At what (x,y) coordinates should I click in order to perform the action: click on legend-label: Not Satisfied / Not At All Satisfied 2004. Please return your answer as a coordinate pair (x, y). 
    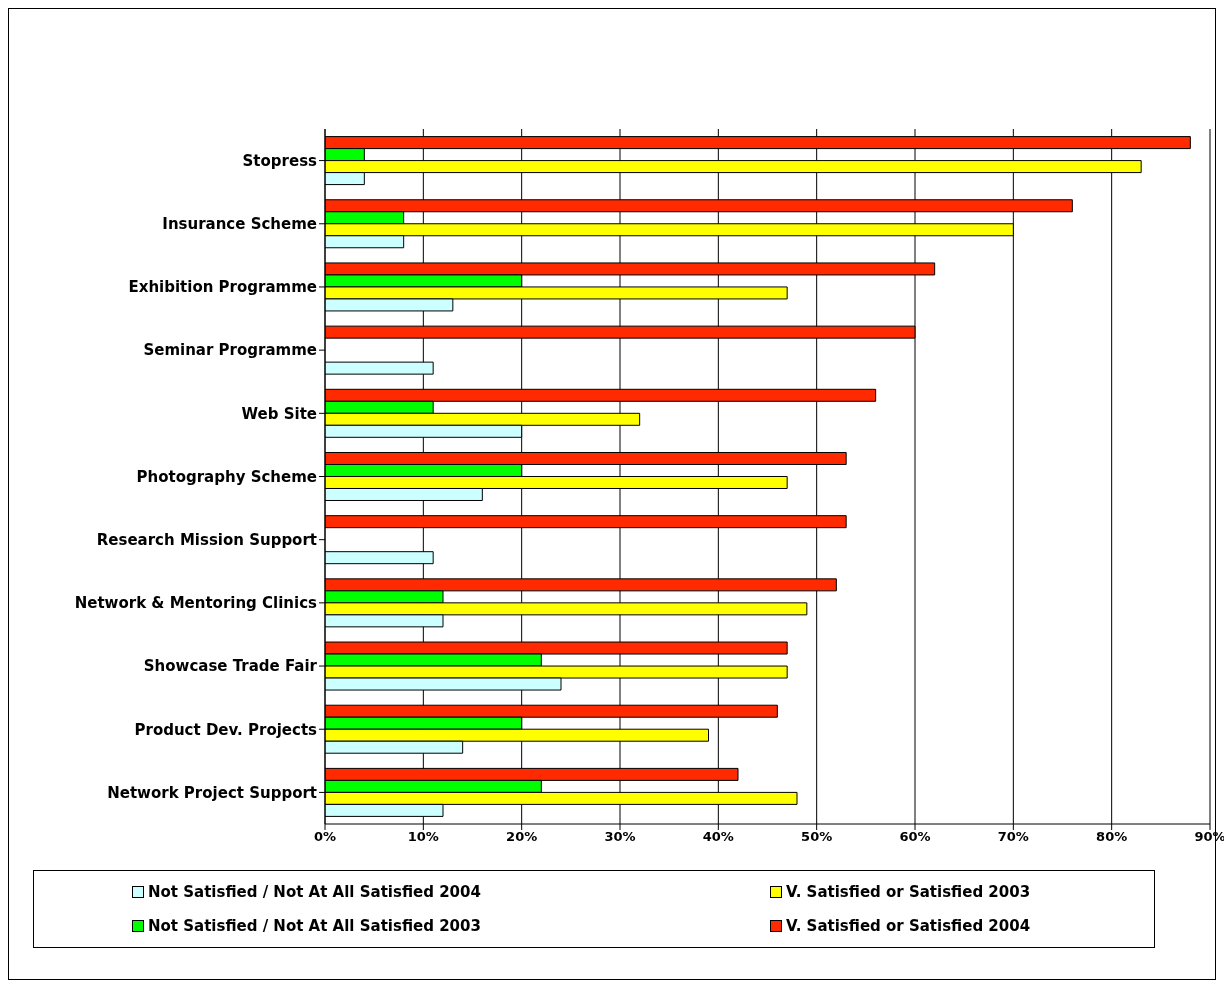
    Looking at the image, I should click on (314, 892).